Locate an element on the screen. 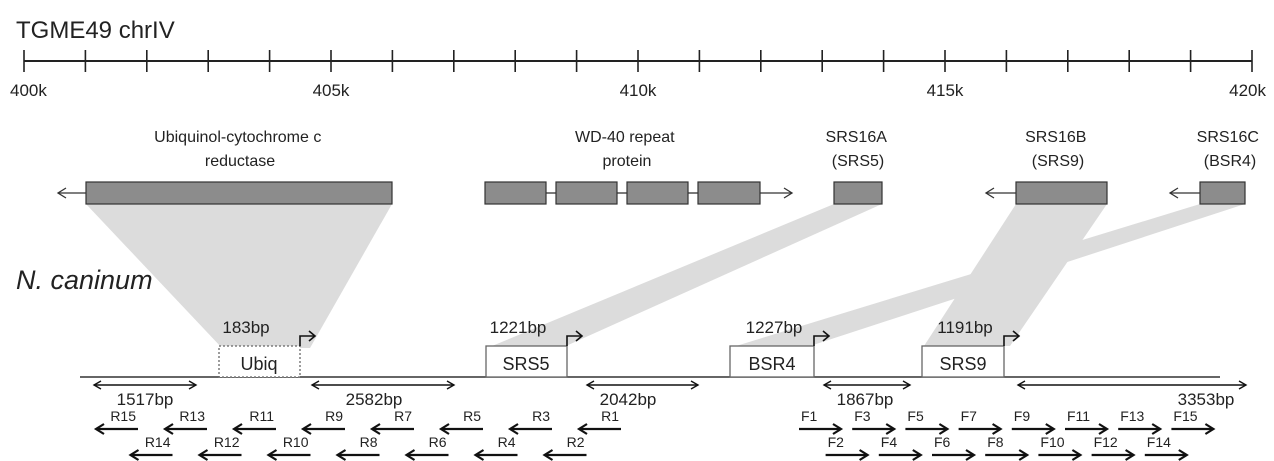  primer-label: F2 is located at coordinates (836, 442).